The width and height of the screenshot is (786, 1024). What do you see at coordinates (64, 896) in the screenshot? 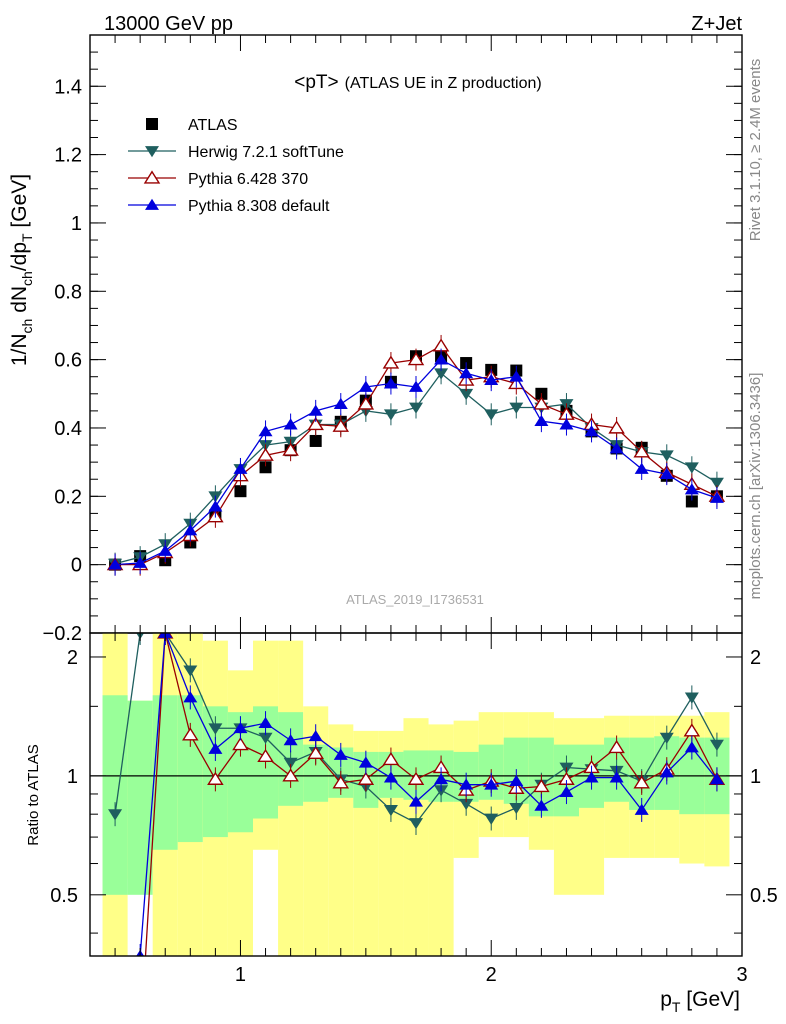
I see `ratio-y-tick-label: 0.5` at bounding box center [64, 896].